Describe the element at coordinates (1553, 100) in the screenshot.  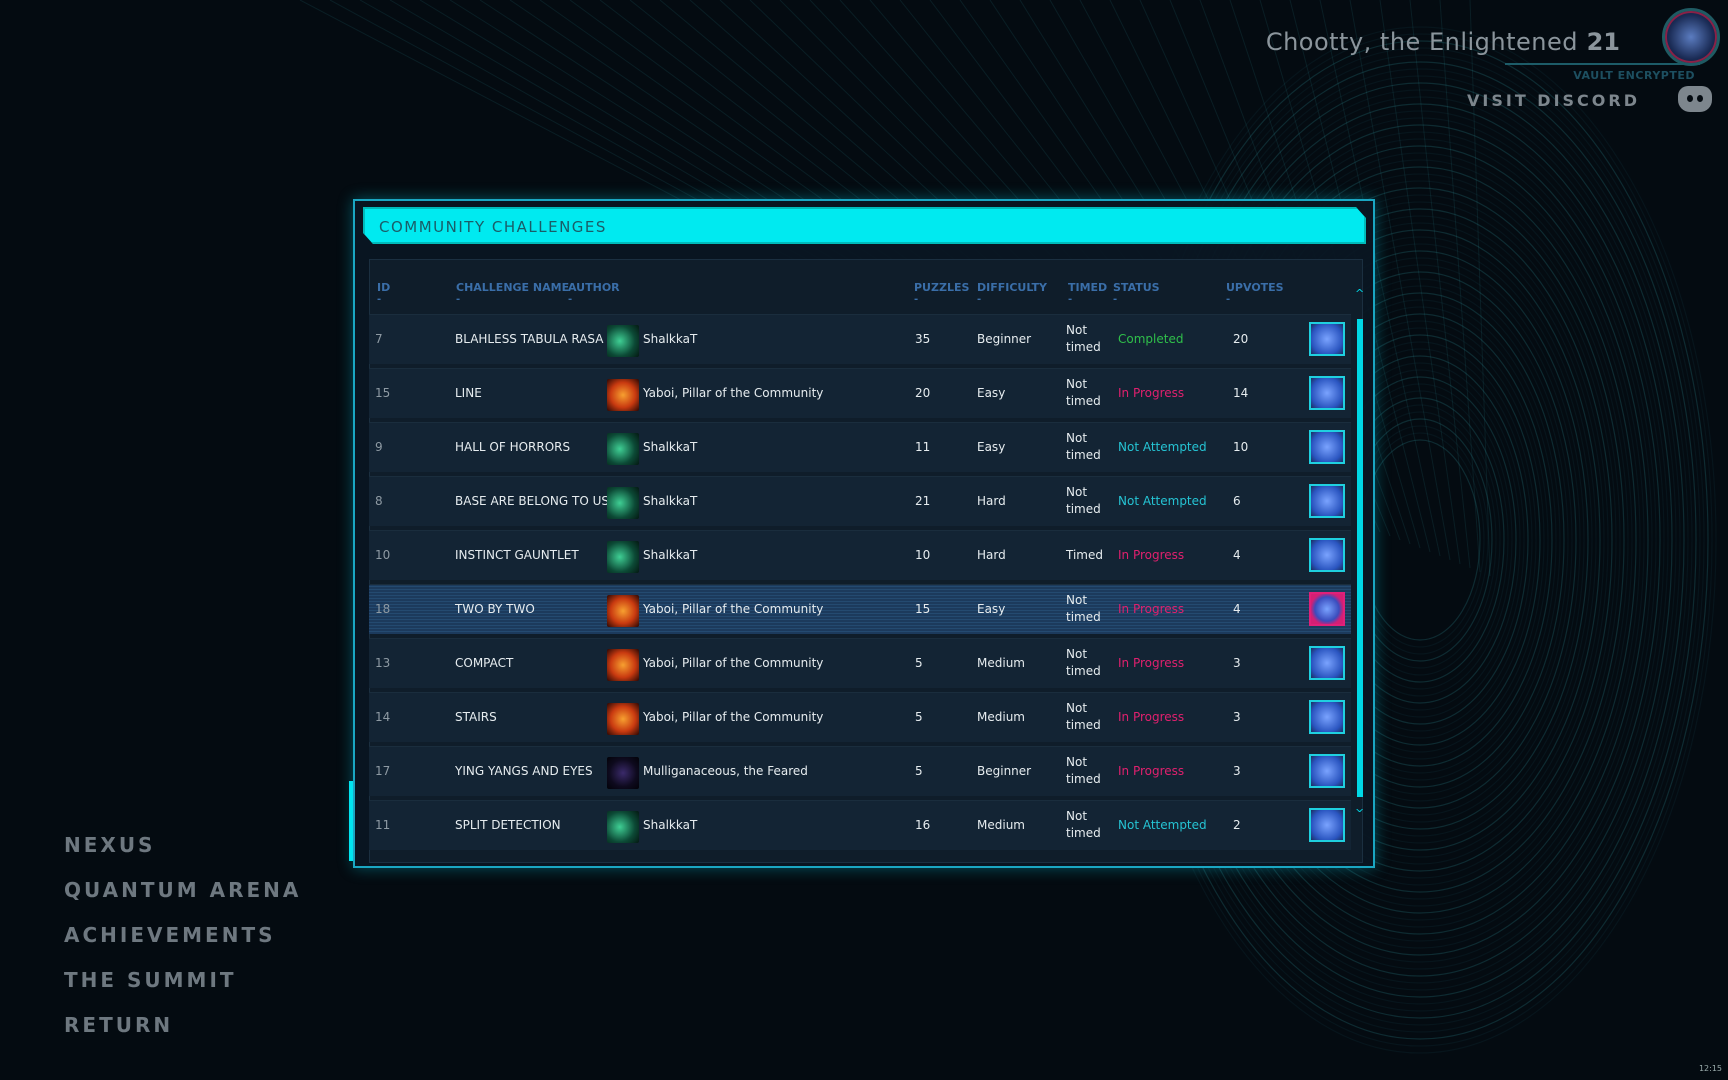
I see `visit-discord-link: VISIT DISCORD` at that location.